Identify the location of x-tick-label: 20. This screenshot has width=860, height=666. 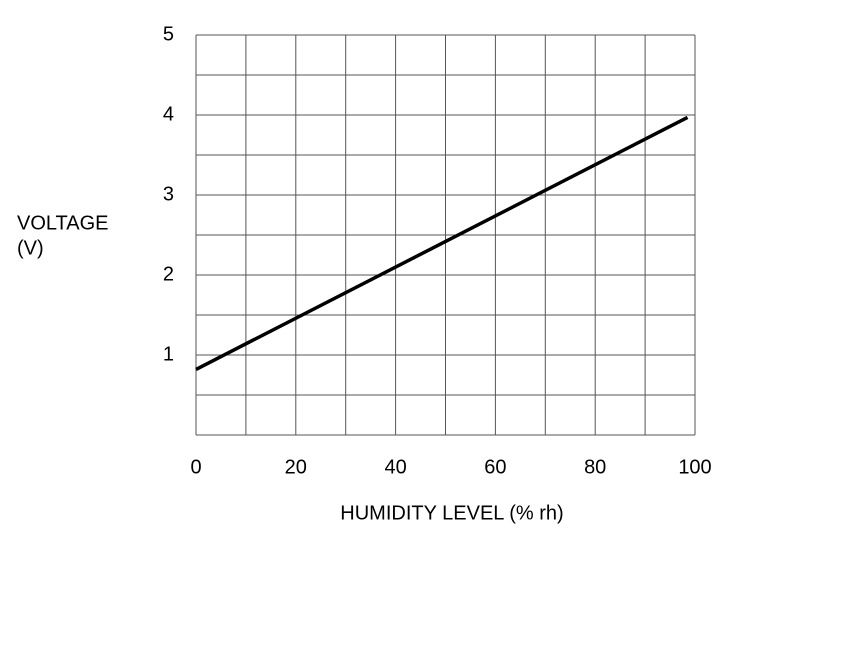
(296, 467).